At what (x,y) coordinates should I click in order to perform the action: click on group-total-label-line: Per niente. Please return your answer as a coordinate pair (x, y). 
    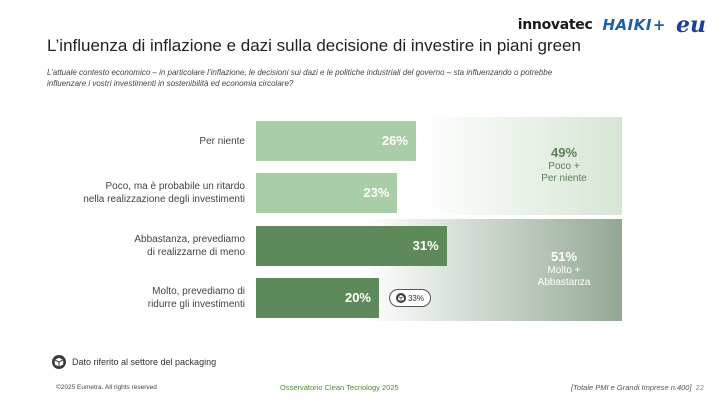
    Looking at the image, I should click on (564, 178).